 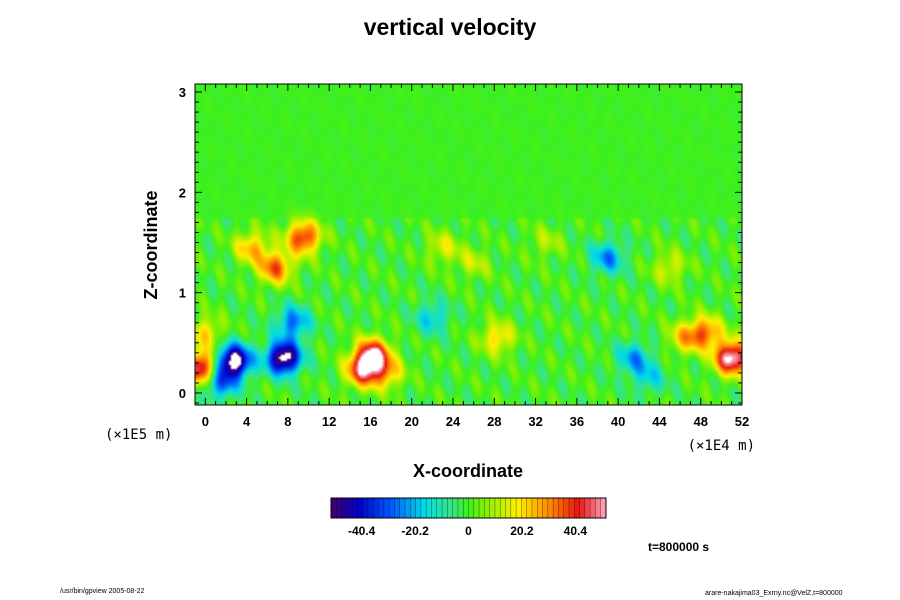 What do you see at coordinates (468, 508) in the screenshot?
I see `colorbar-frame` at bounding box center [468, 508].